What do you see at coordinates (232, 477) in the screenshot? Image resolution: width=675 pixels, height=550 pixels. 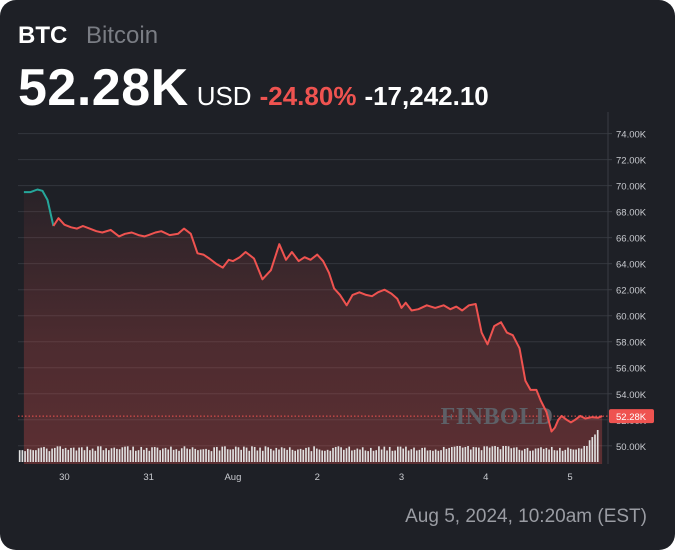 I see `x-tick-label: Aug` at bounding box center [232, 477].